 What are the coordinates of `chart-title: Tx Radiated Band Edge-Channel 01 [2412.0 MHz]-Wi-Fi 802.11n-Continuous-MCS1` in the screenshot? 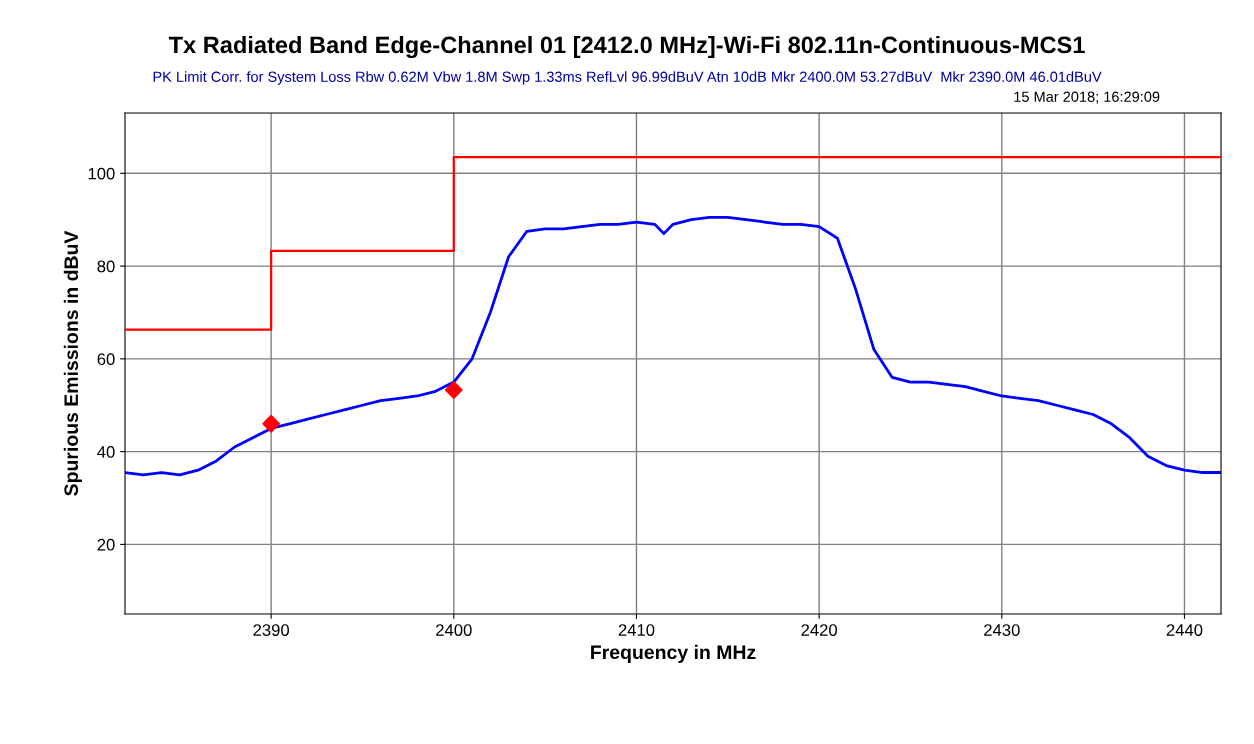 It's located at (626, 47).